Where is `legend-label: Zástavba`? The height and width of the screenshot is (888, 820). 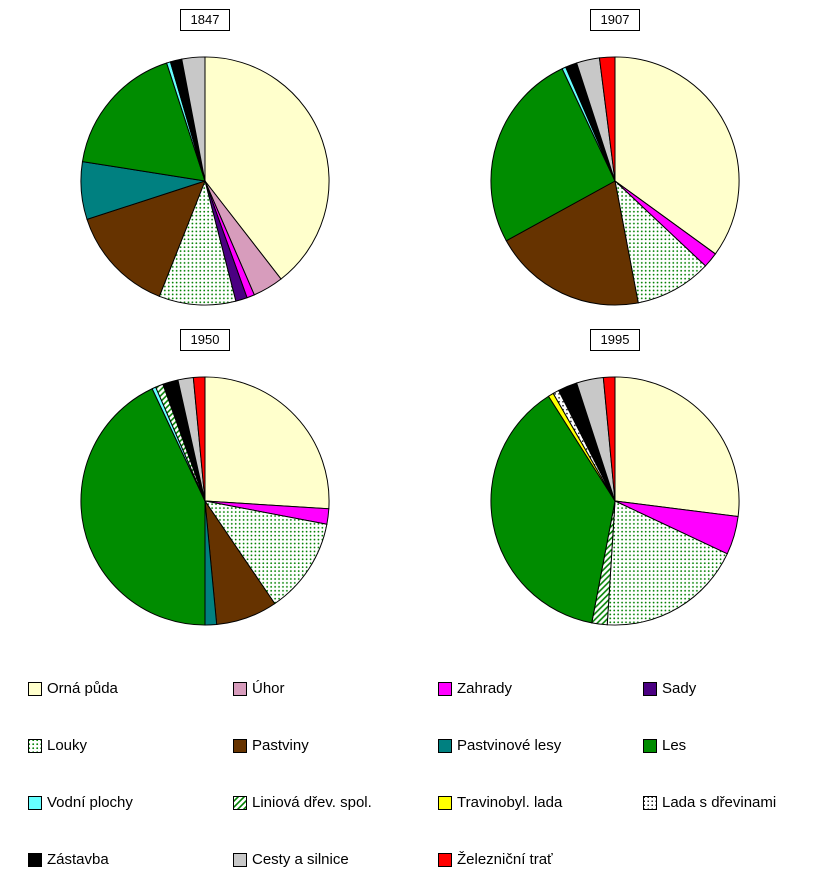
legend-label: Zástavba is located at coordinates (78, 859).